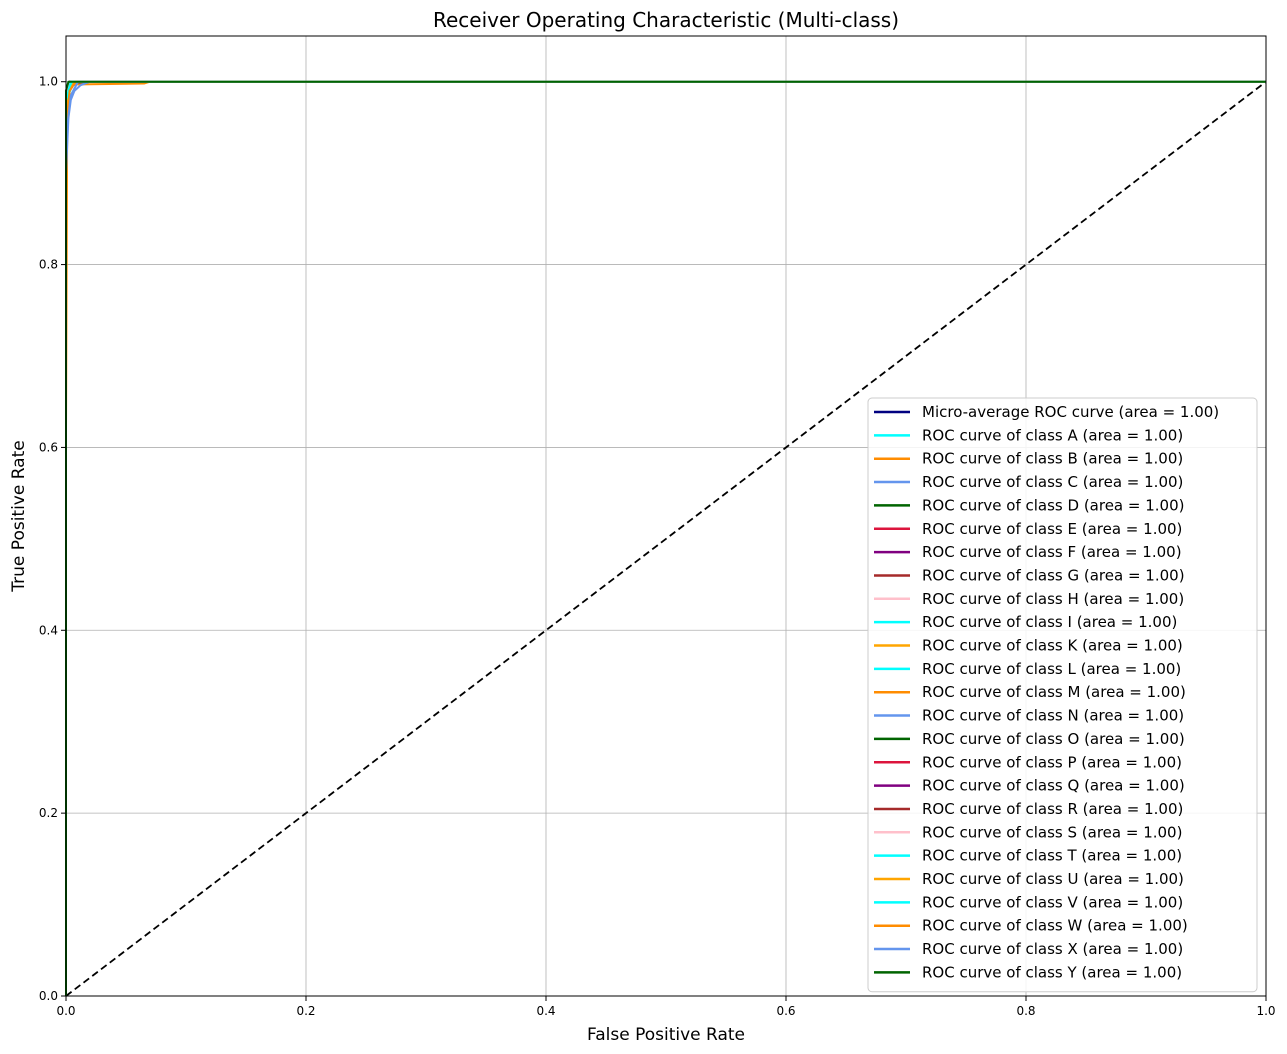 The image size is (1287, 1054). I want to click on legend-label: ROC curve of class Y (area = 1.00), so click(1052, 972).